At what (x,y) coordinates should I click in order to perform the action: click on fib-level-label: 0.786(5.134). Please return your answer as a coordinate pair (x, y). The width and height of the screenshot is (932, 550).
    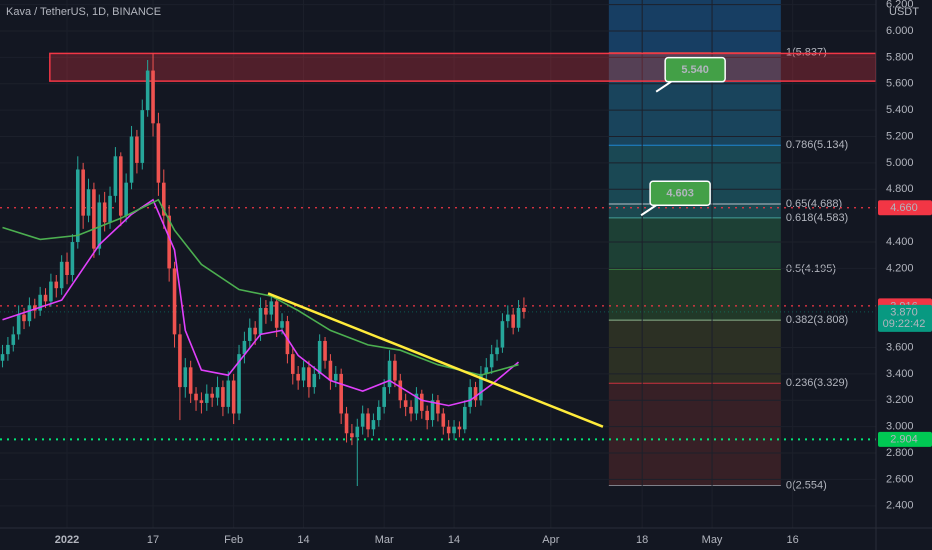
    Looking at the image, I should click on (817, 145).